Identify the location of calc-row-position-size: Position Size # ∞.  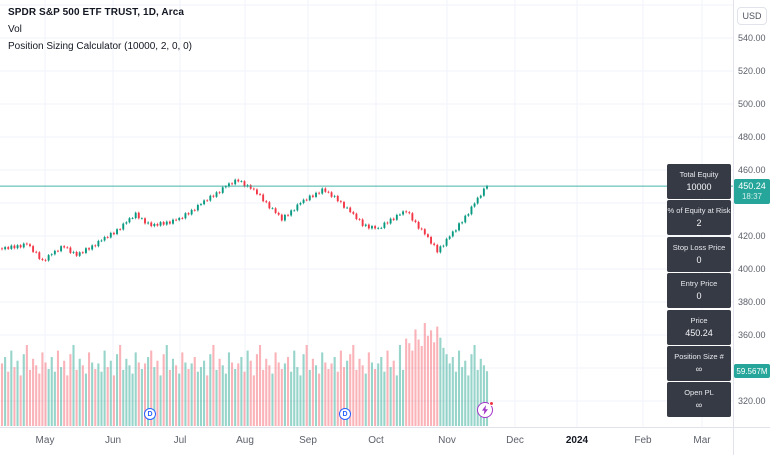
(699, 363).